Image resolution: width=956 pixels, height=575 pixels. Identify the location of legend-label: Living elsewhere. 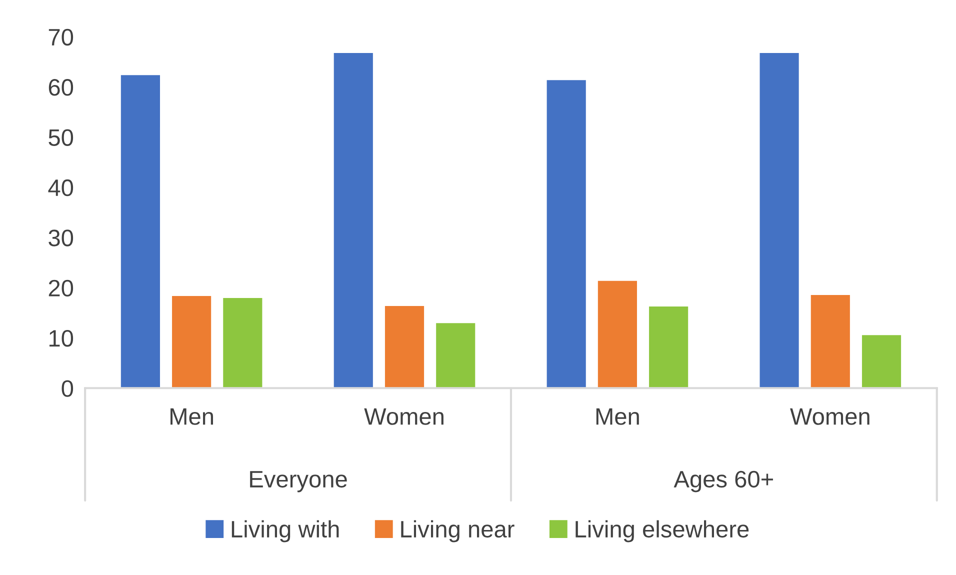
(662, 531).